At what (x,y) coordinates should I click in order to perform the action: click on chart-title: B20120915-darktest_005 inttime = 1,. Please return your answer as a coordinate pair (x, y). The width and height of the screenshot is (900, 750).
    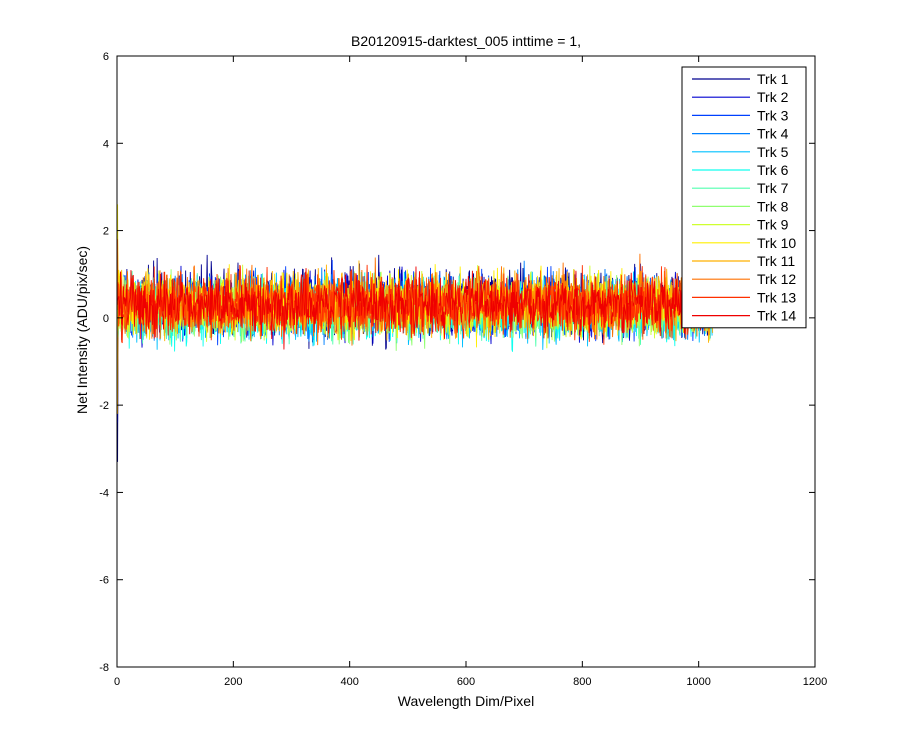
    Looking at the image, I should click on (466, 41).